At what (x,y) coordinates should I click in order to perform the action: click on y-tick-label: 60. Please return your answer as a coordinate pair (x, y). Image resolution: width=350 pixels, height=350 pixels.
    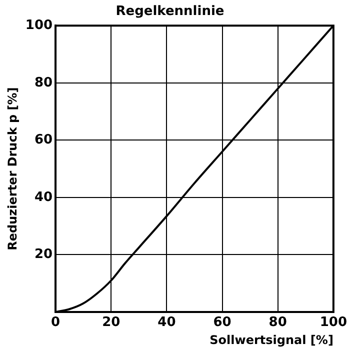
    Looking at the image, I should click on (43, 140).